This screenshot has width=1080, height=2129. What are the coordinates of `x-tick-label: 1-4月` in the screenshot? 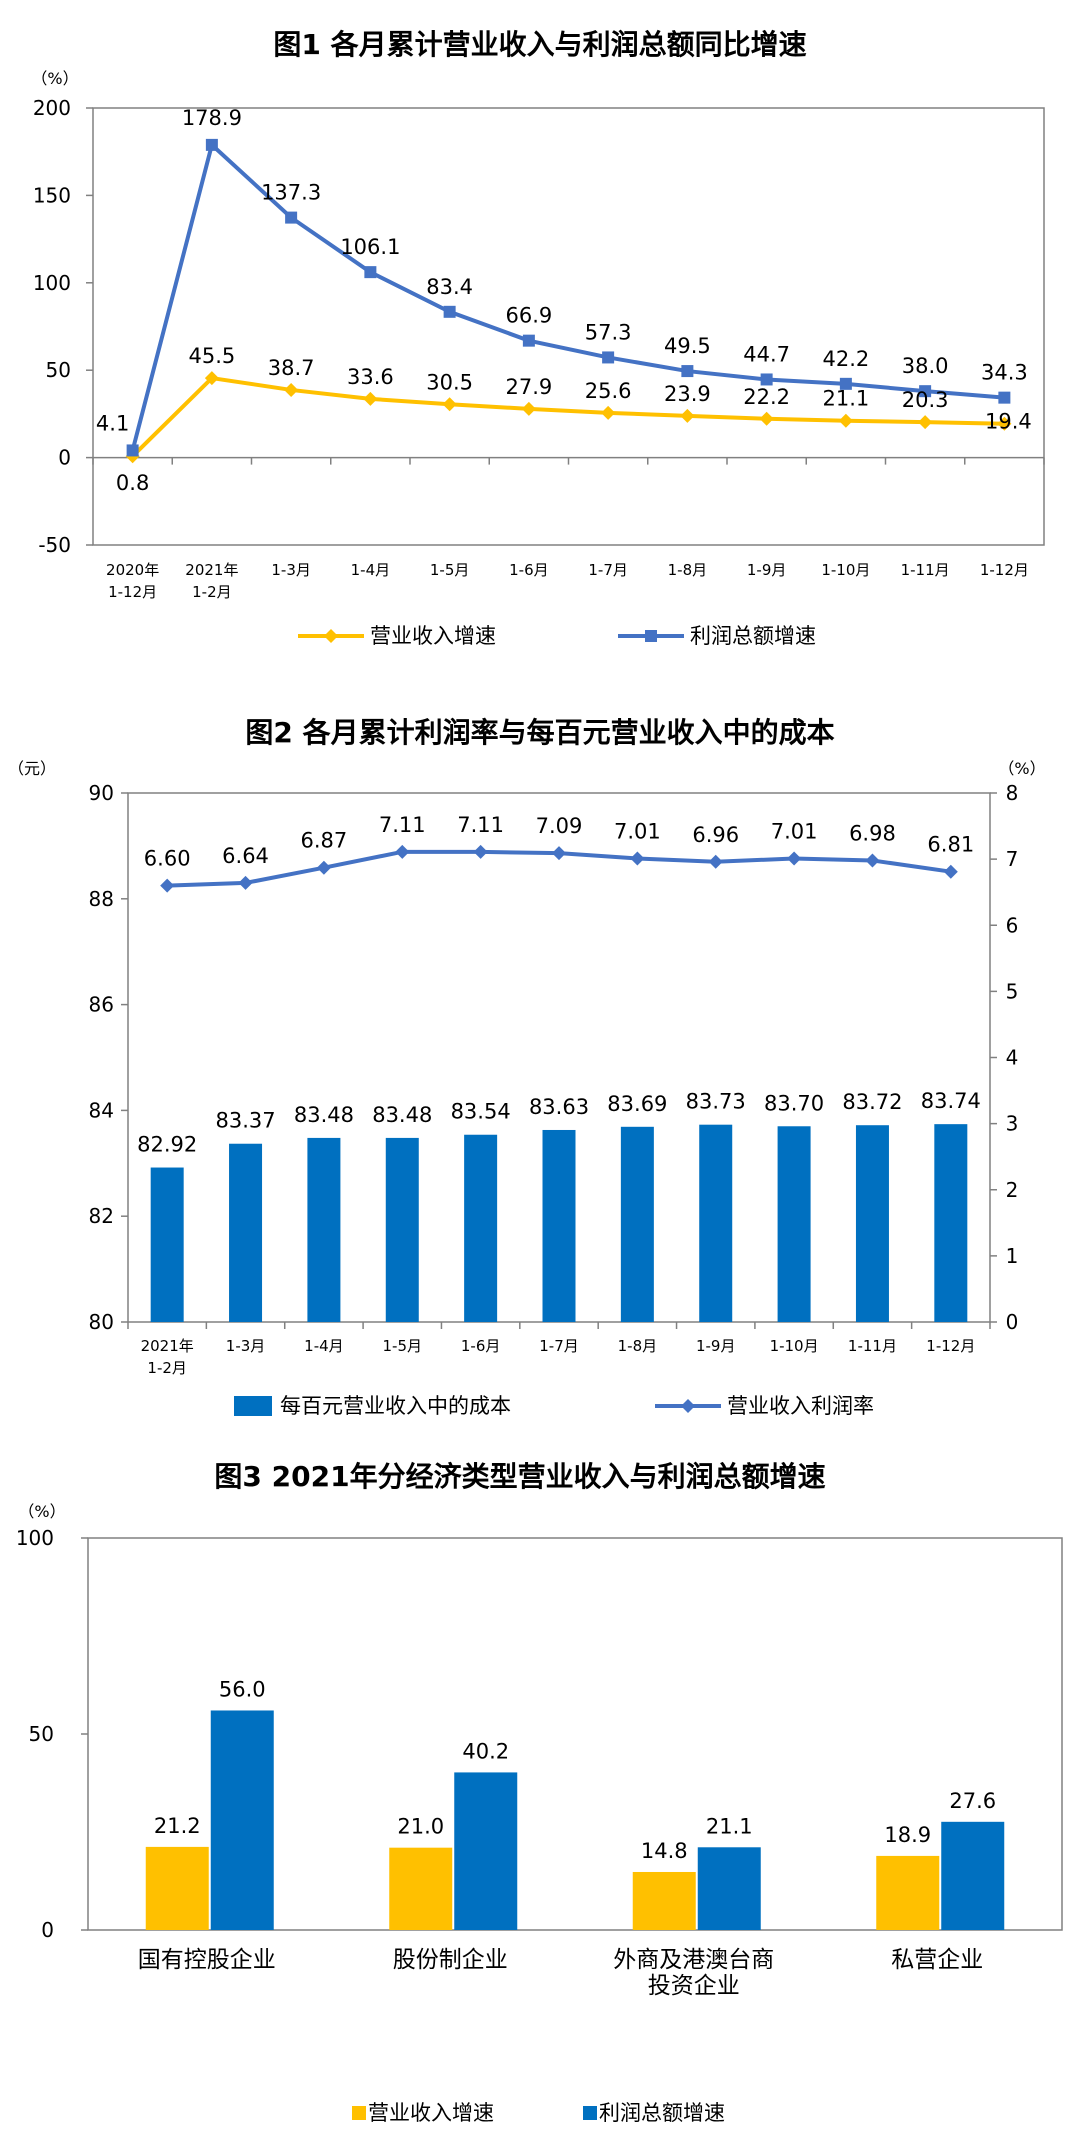 It's located at (371, 570).